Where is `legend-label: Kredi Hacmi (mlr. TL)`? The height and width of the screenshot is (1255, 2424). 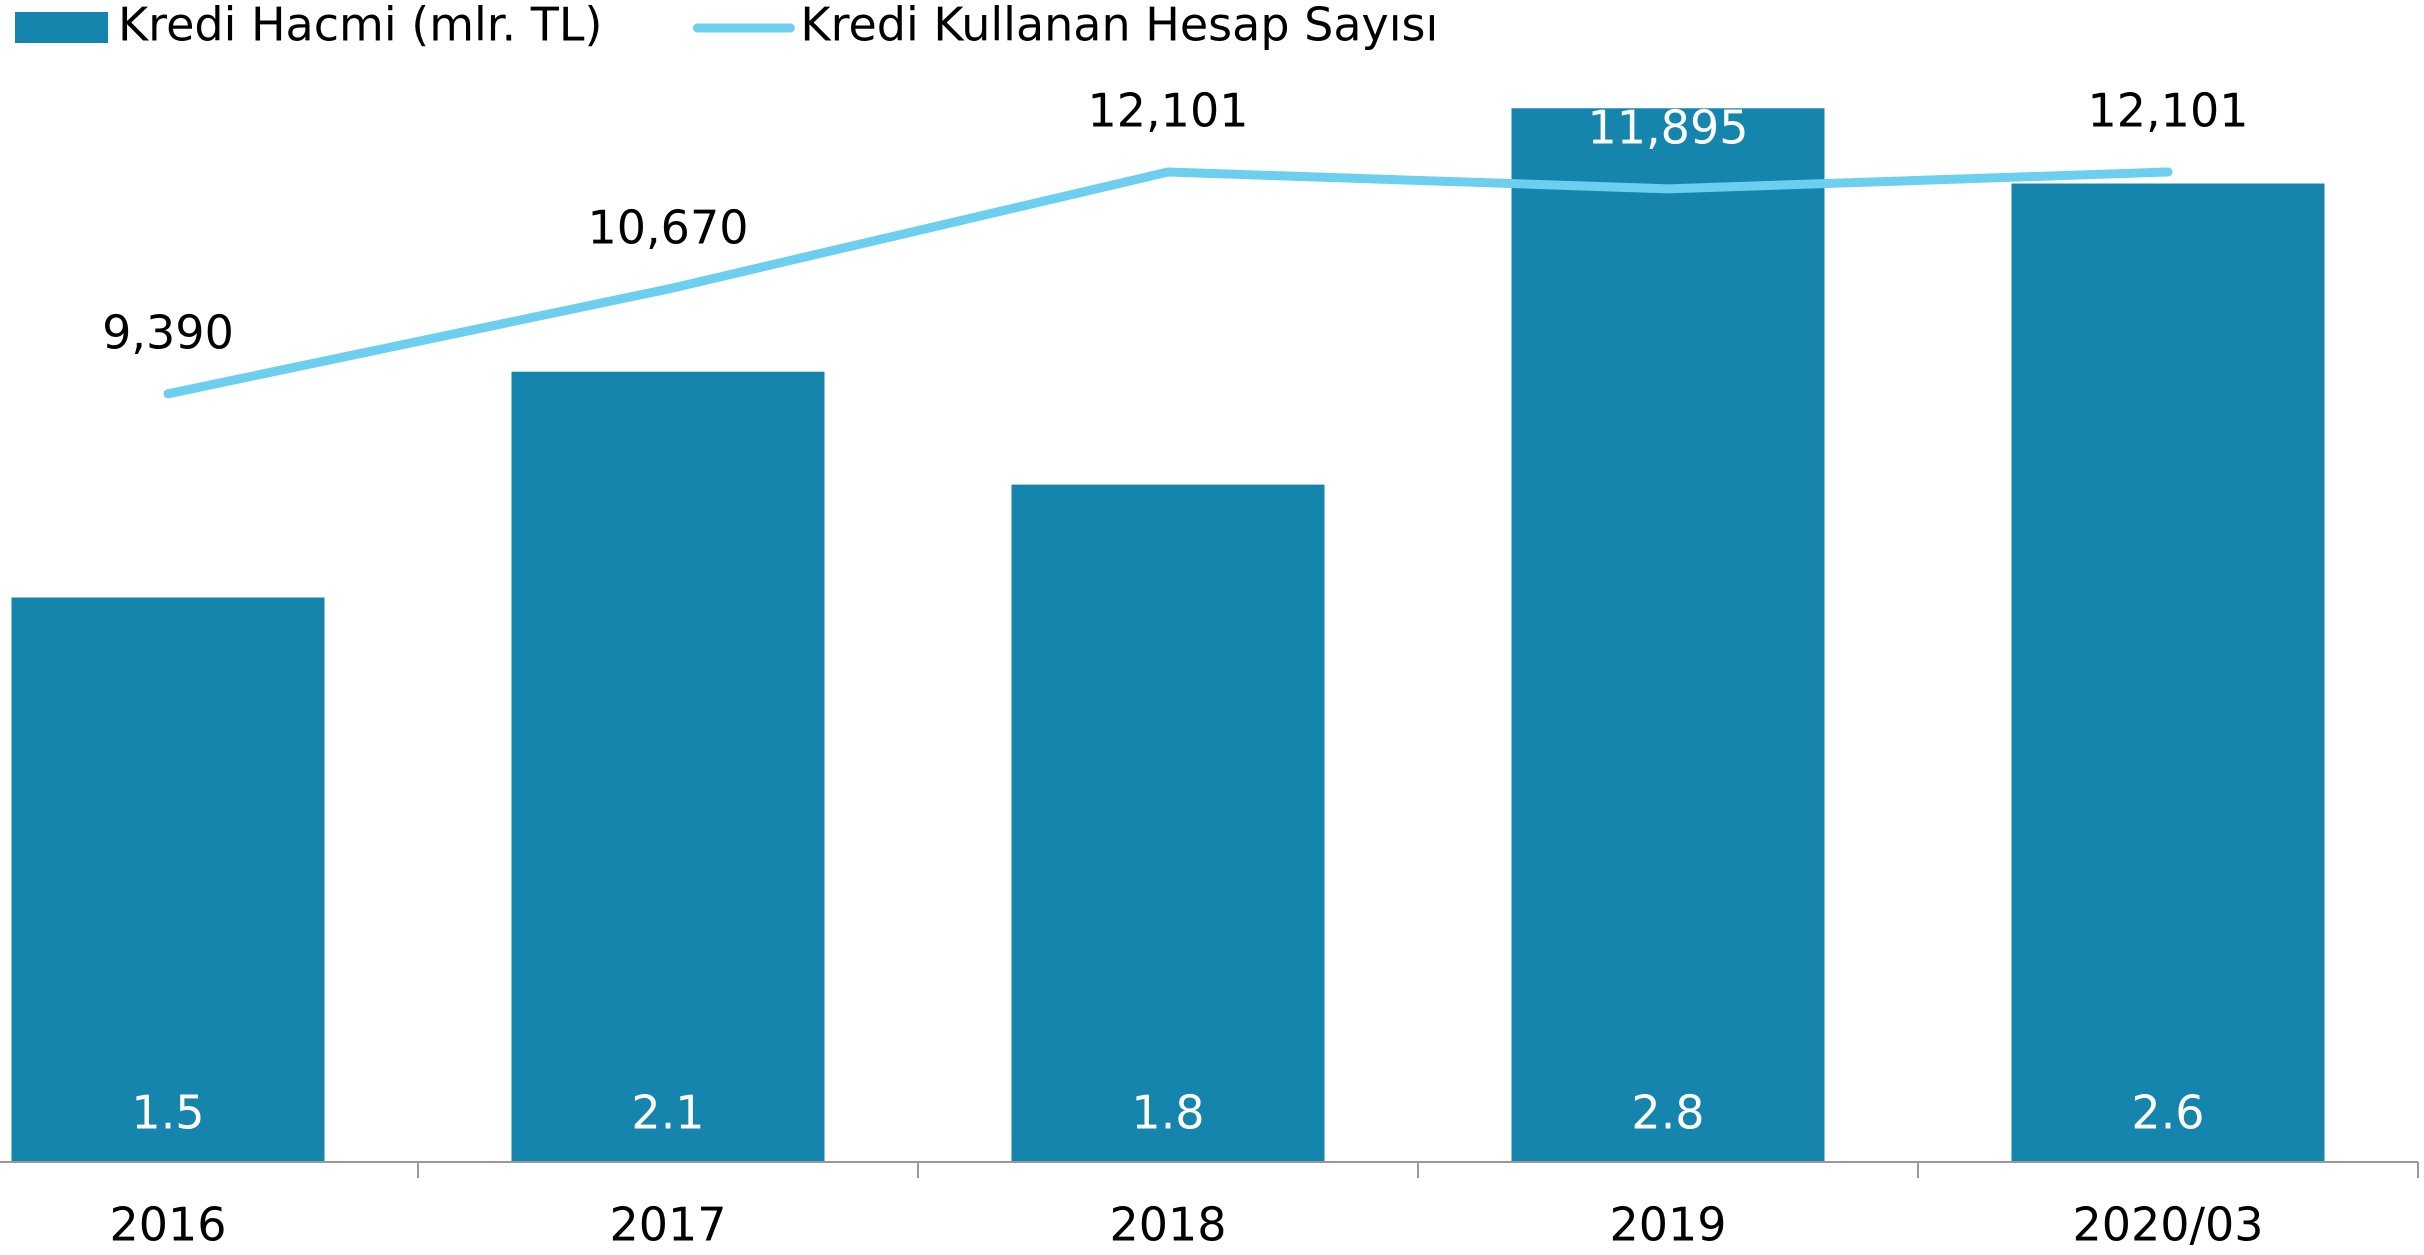 legend-label: Kredi Hacmi (mlr. TL) is located at coordinates (360, 26).